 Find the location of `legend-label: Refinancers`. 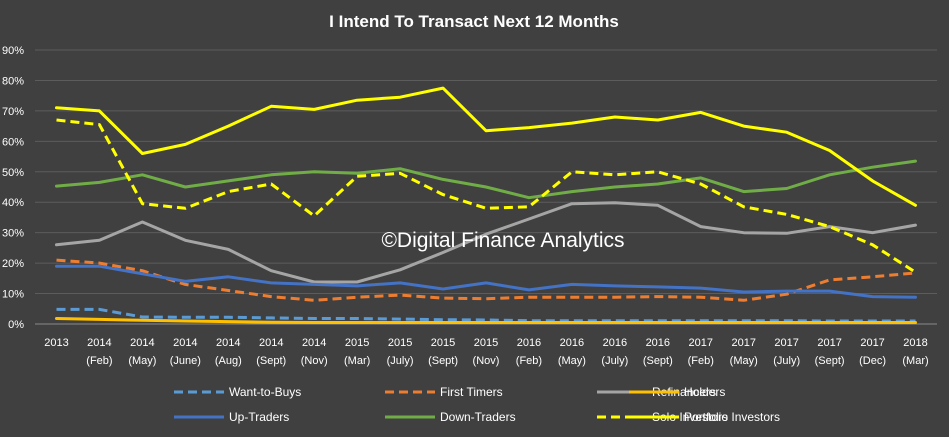

legend-label: Refinancers is located at coordinates (684, 392).